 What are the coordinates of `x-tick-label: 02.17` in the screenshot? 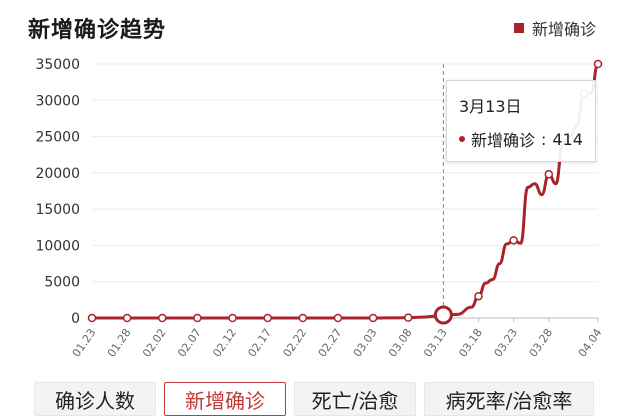 It's located at (259, 342).